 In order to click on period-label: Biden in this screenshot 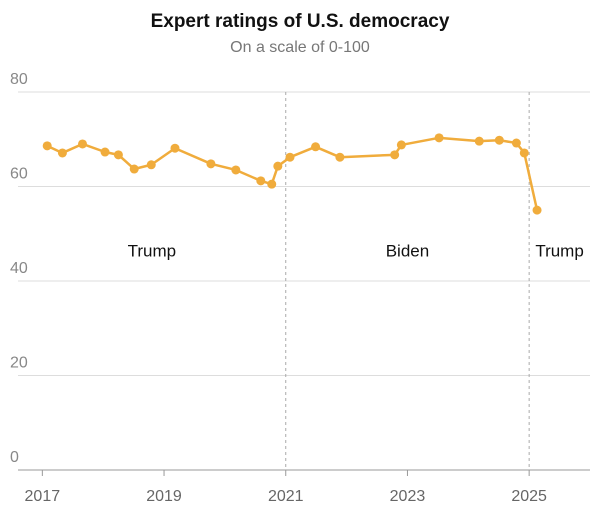, I will do `click(407, 250)`.